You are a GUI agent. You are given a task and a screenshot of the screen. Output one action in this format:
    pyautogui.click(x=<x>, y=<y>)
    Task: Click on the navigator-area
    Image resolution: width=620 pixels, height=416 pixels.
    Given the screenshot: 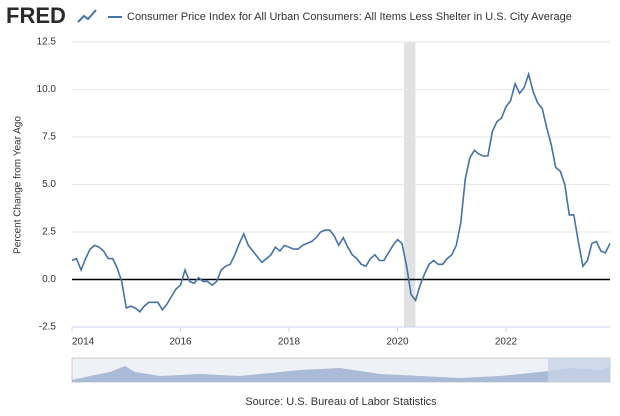 What is the action you would take?
    pyautogui.click(x=341, y=374)
    